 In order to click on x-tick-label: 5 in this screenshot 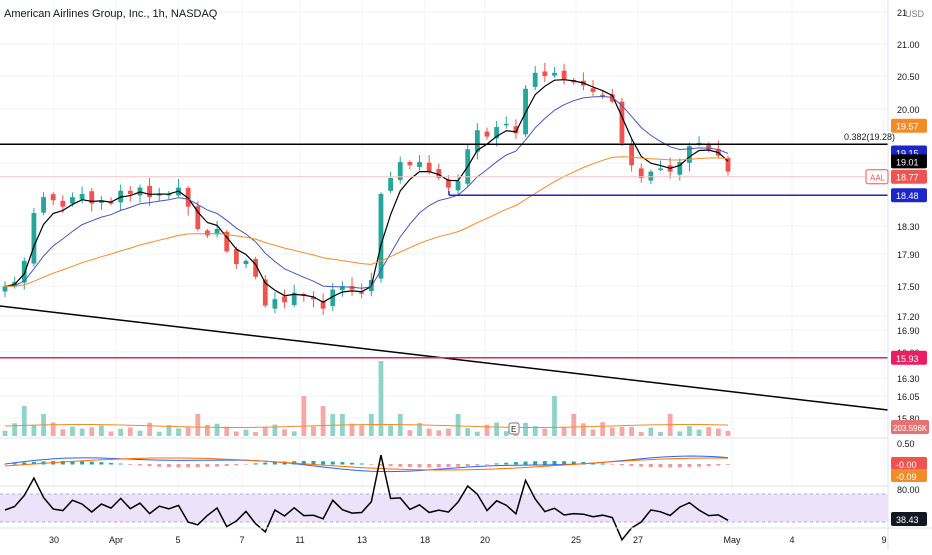, I will do `click(177, 540)`.